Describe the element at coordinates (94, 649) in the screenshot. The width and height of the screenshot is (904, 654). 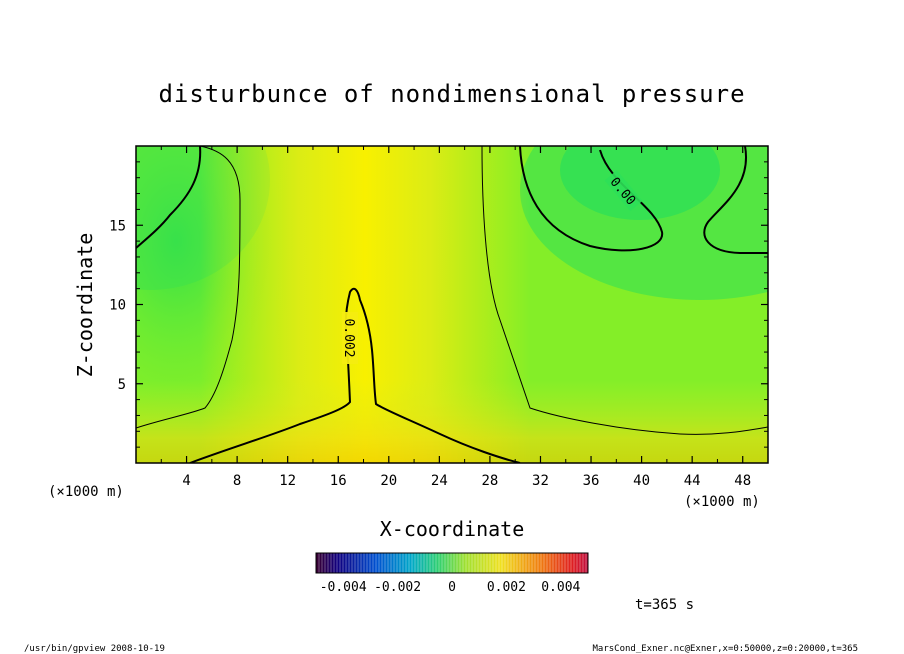
I see `footer-left: /usr/bin/gpview 2008-10-19` at that location.